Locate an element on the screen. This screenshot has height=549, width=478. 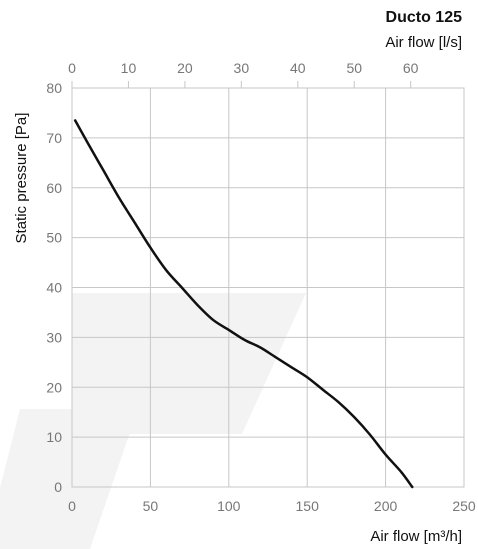
watermark-shape-upper is located at coordinates (189, 363).